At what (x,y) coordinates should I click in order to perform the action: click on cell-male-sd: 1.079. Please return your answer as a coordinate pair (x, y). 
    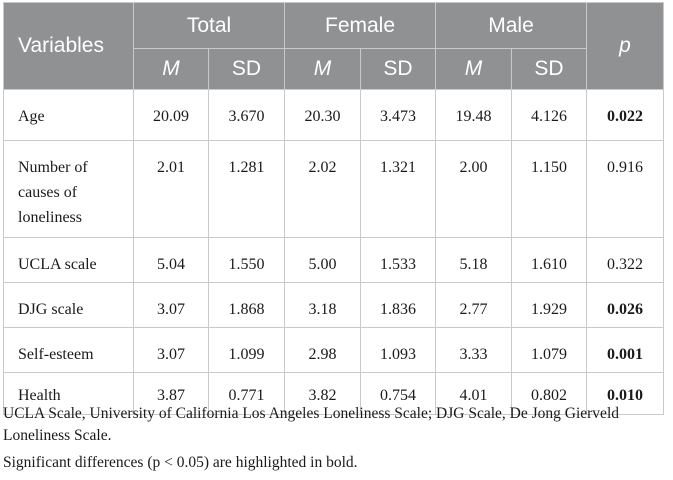
    Looking at the image, I should click on (549, 350).